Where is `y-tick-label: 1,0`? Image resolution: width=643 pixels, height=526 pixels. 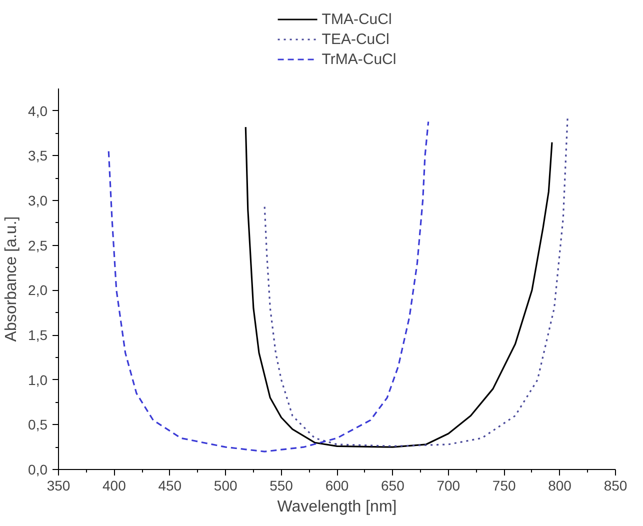 y-tick-label: 1,0 is located at coordinates (38, 380).